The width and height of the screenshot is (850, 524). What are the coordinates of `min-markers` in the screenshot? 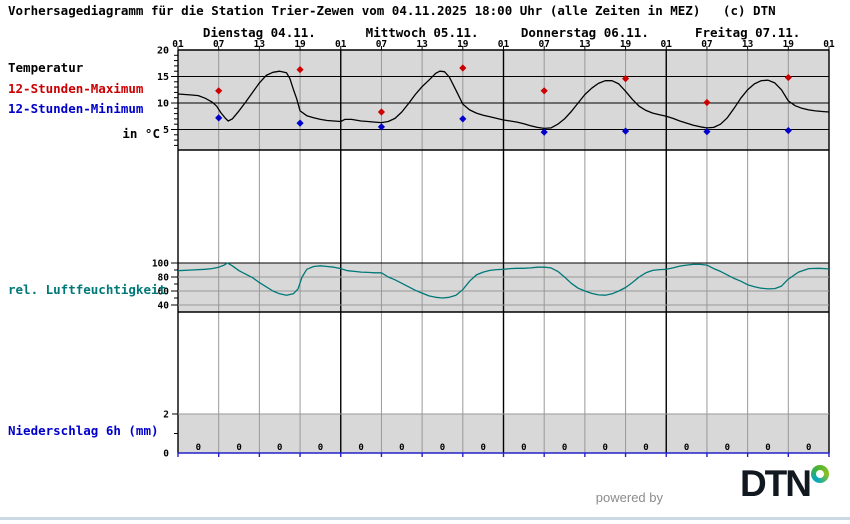 It's located at (503, 125).